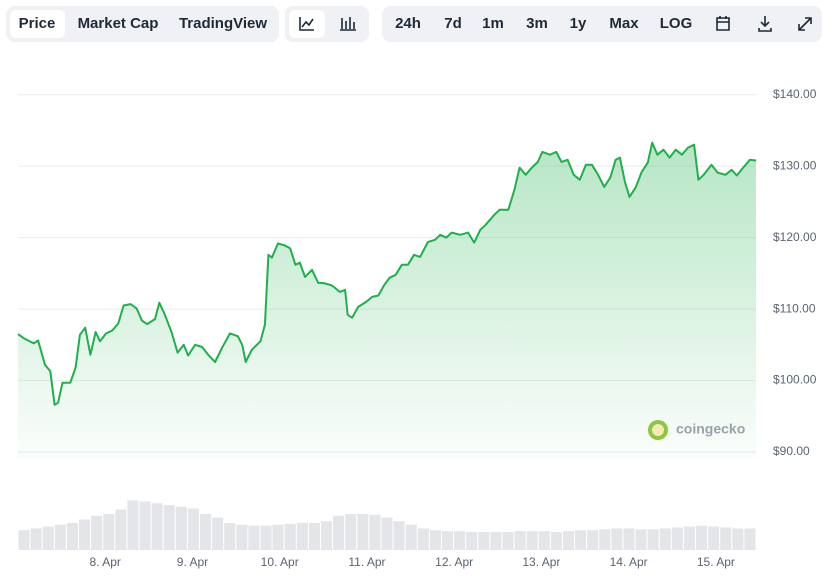  I want to click on y-tick-label: $100.00, so click(795, 380).